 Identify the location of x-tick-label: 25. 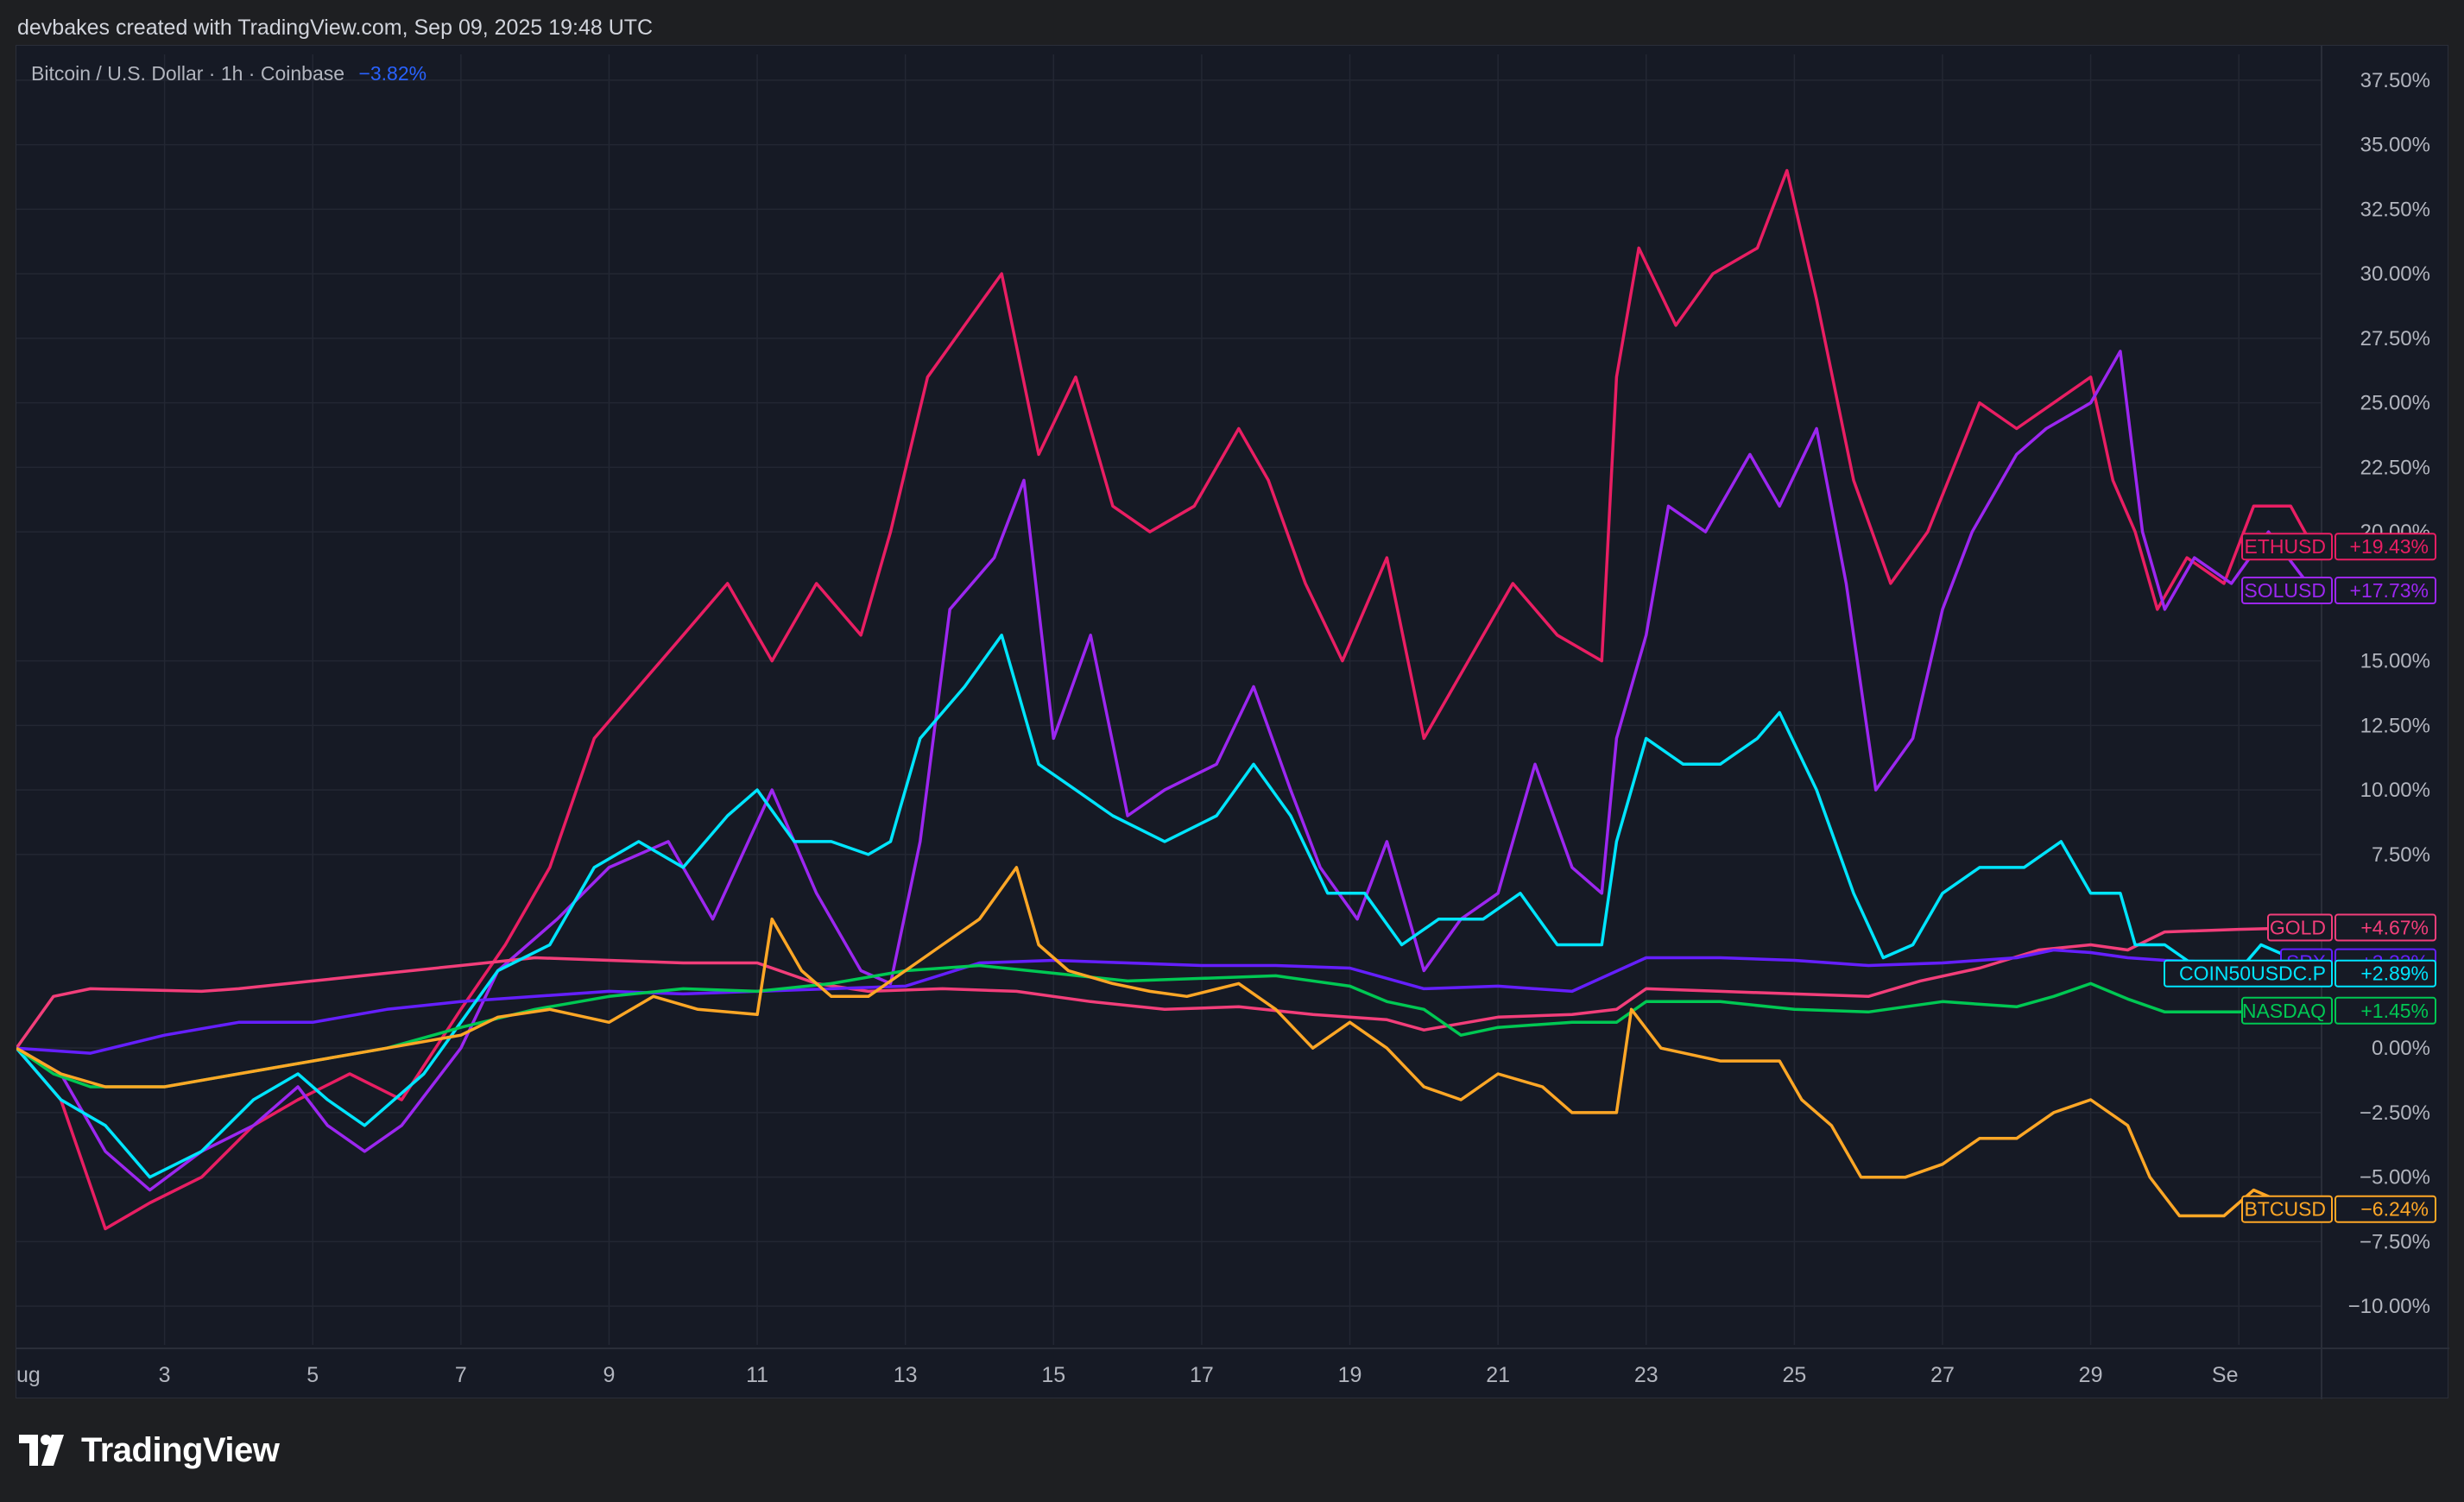
(1794, 1375).